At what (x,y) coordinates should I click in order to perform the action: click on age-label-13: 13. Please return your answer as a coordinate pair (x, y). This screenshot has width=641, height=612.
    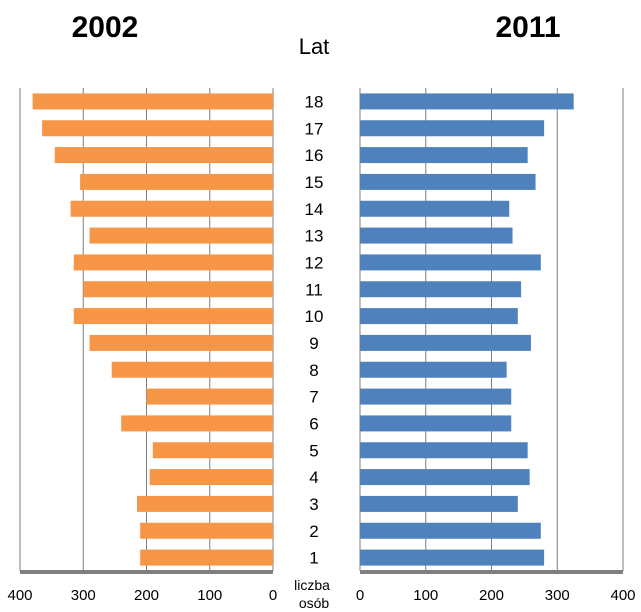
    Looking at the image, I should click on (314, 236).